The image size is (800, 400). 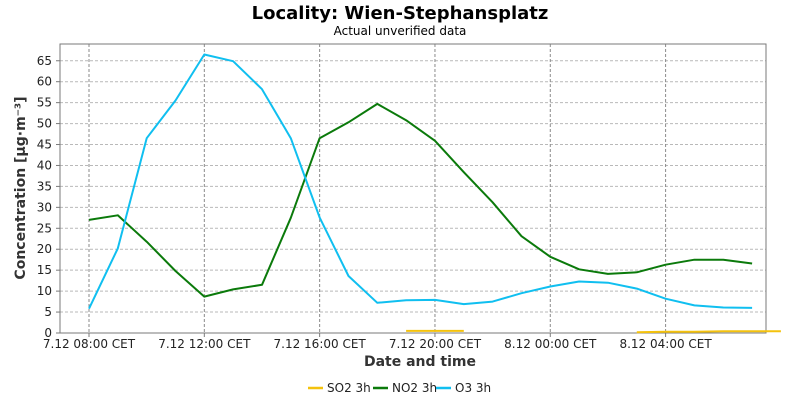 I want to click on legend-label: O3 3h, so click(x=473, y=388).